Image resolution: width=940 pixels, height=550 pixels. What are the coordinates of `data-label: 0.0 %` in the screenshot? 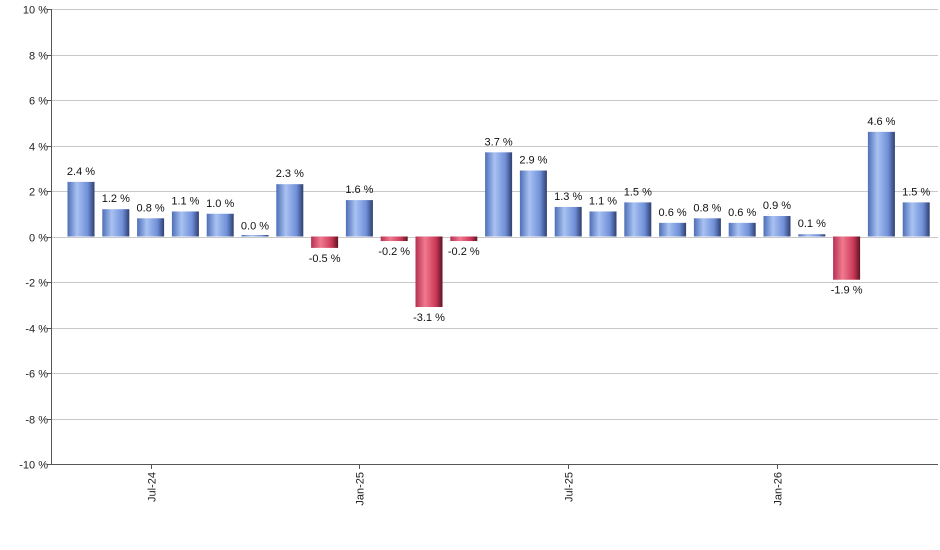 It's located at (255, 227).